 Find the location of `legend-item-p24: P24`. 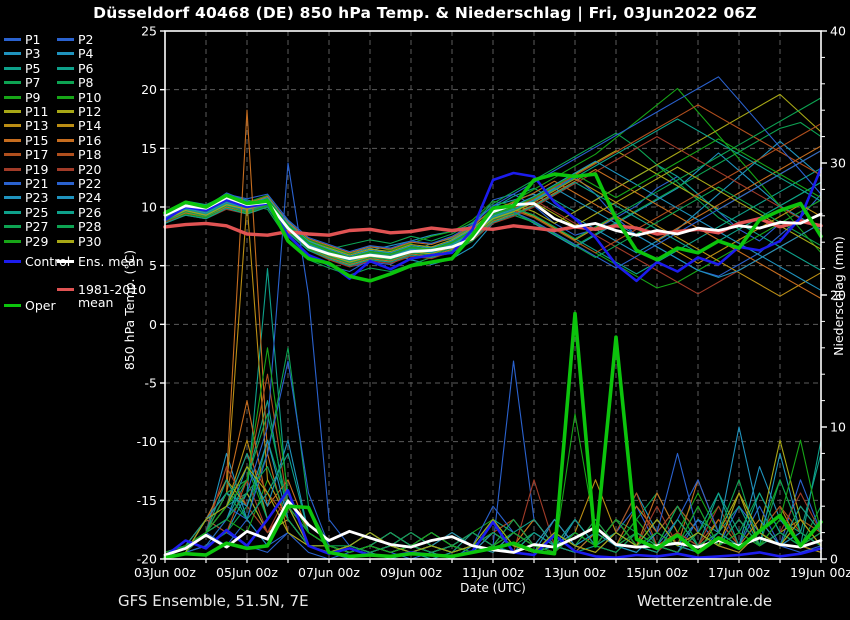

legend-item-p24: P24 is located at coordinates (79, 197).